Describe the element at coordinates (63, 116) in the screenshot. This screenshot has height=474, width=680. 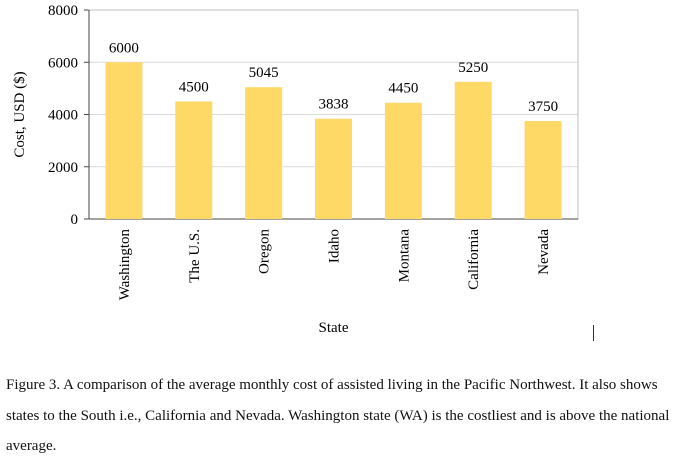
I see `y-tick-label: 4000` at that location.